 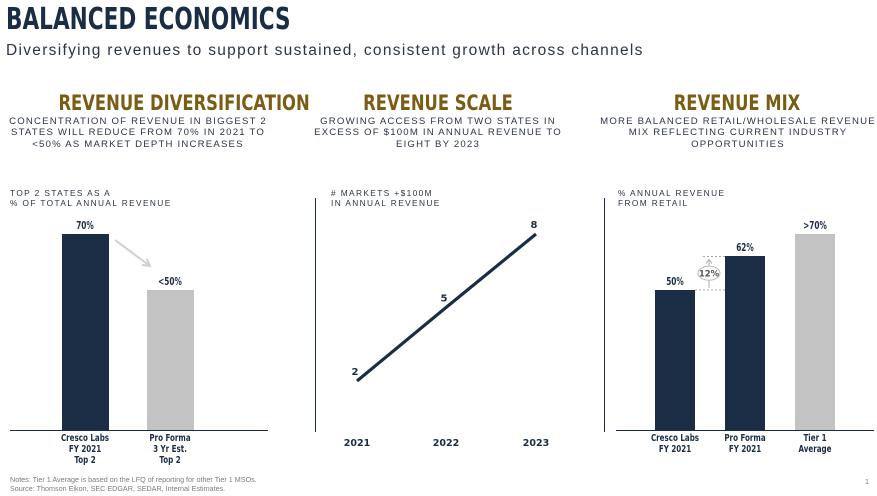 What do you see at coordinates (386, 203) in the screenshot?
I see `chart-2-caption-line2: IN ANNUAL REVENUE` at bounding box center [386, 203].